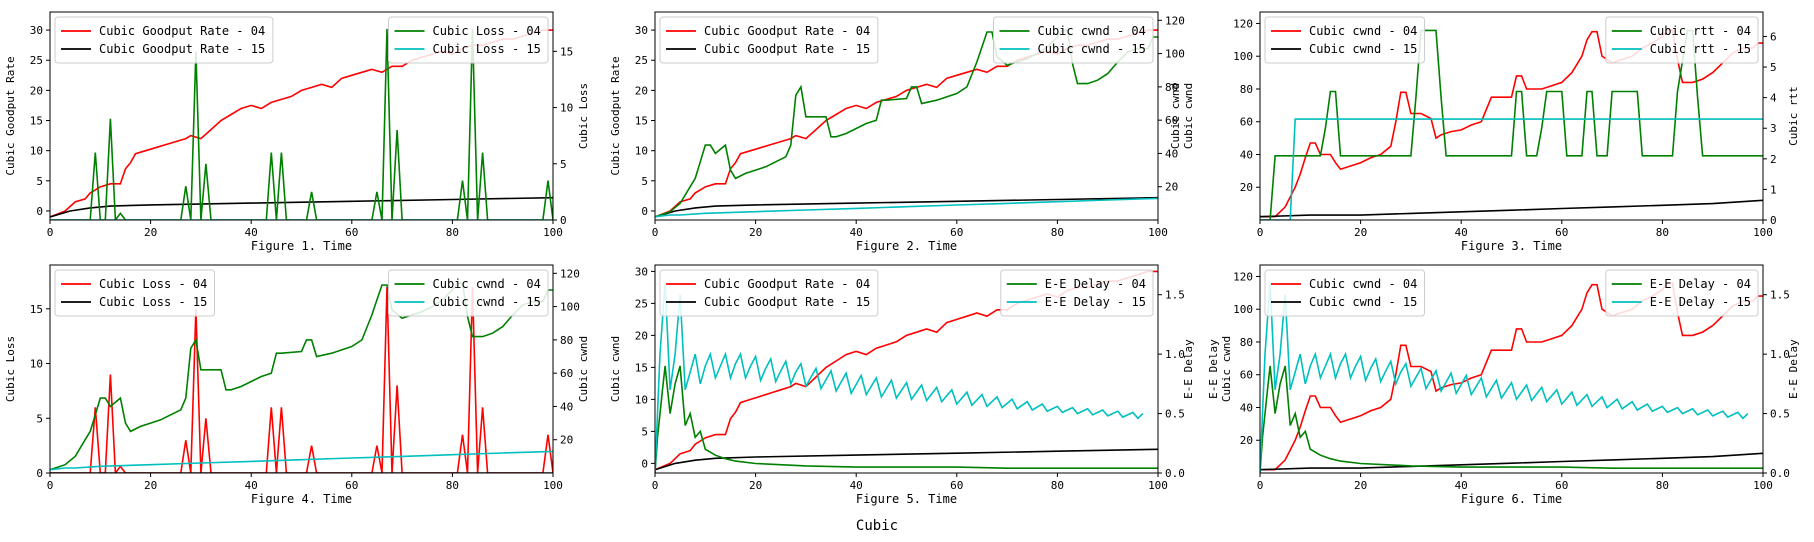 This screenshot has width=1814, height=542. I want to click on legend-left: Cubic cwnd - 04 Cubic cwnd - 15, so click(1344, 40).